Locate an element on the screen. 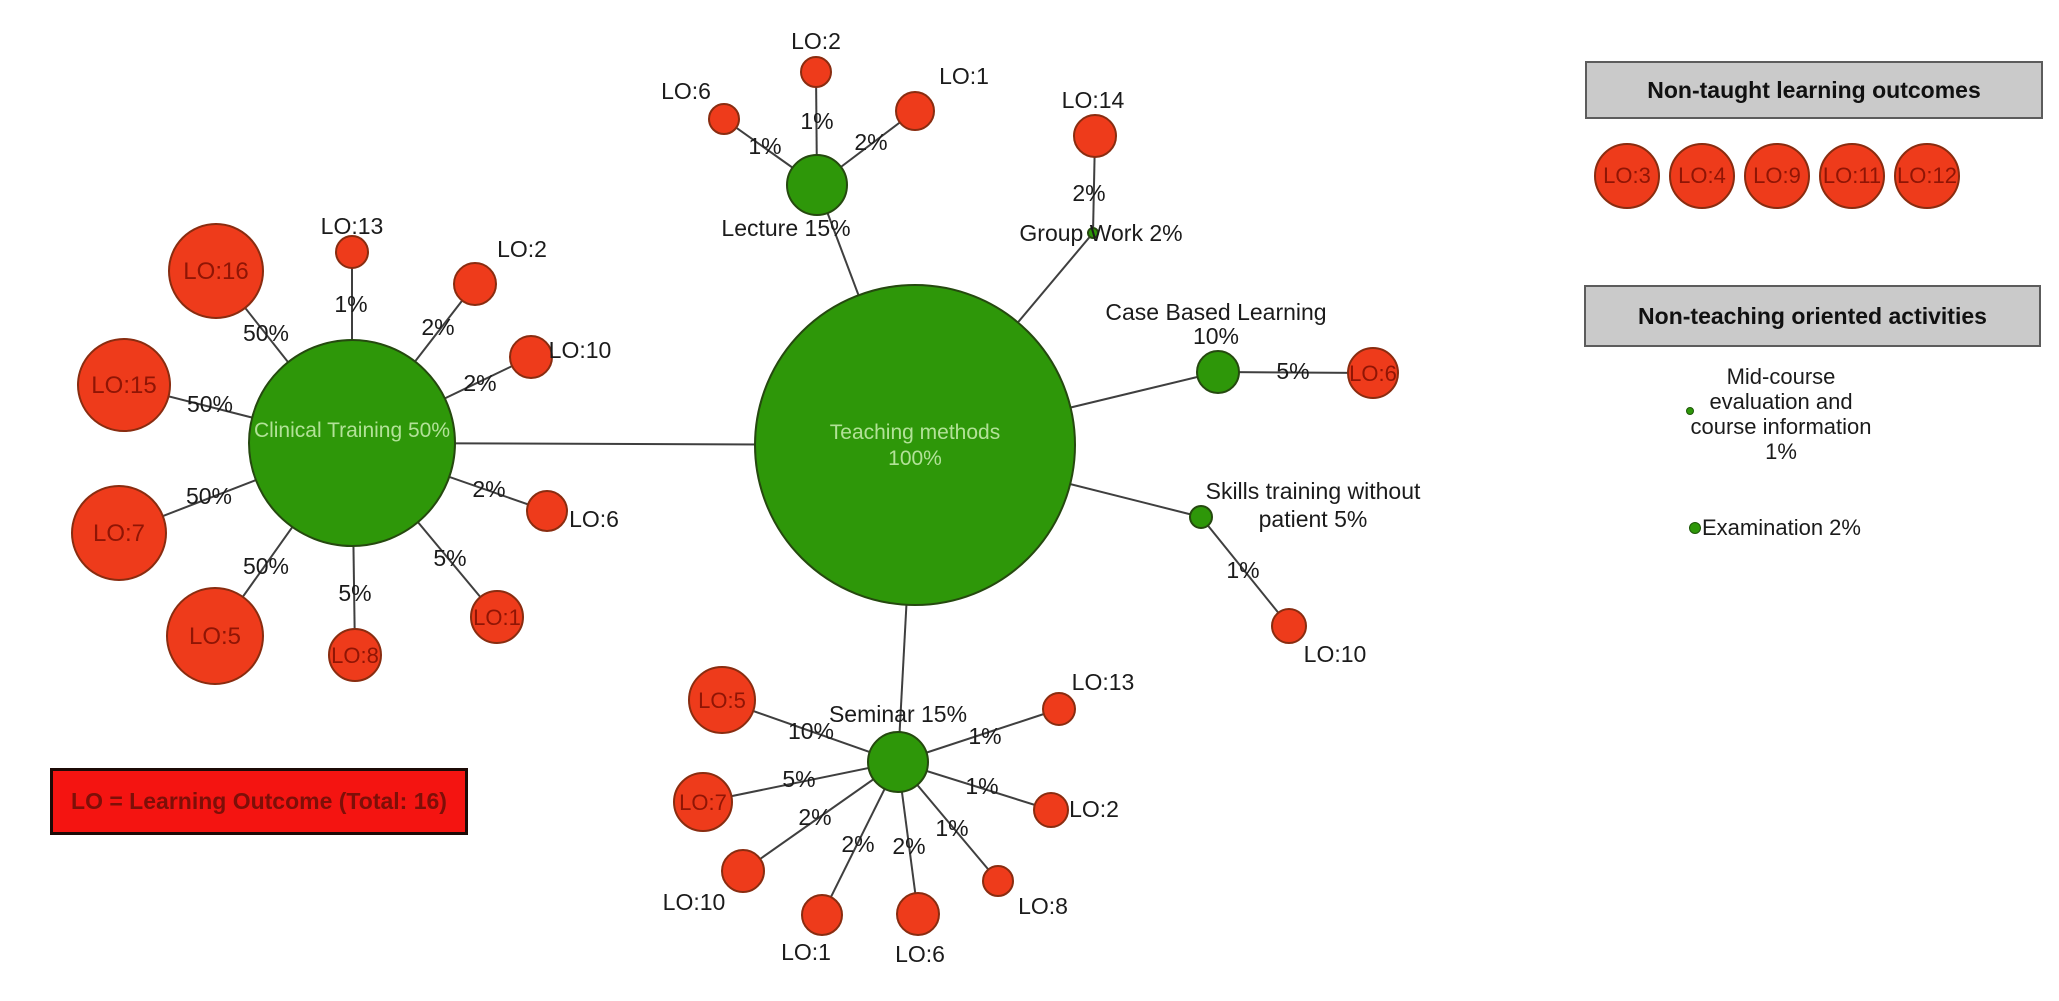  node-clinical-lo7 is located at coordinates (119, 533).